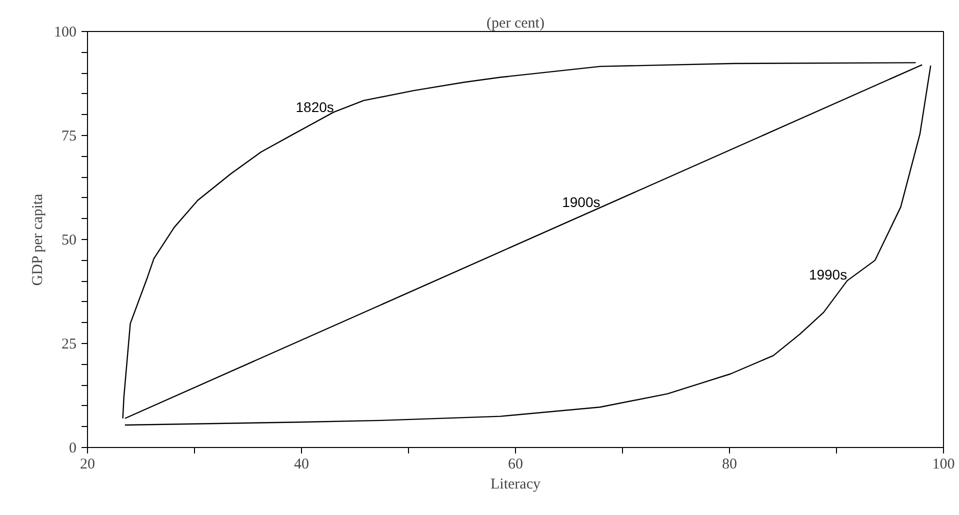 This screenshot has height=515, width=959. Describe the element at coordinates (515, 484) in the screenshot. I see `x-axis-title: Literacy` at that location.